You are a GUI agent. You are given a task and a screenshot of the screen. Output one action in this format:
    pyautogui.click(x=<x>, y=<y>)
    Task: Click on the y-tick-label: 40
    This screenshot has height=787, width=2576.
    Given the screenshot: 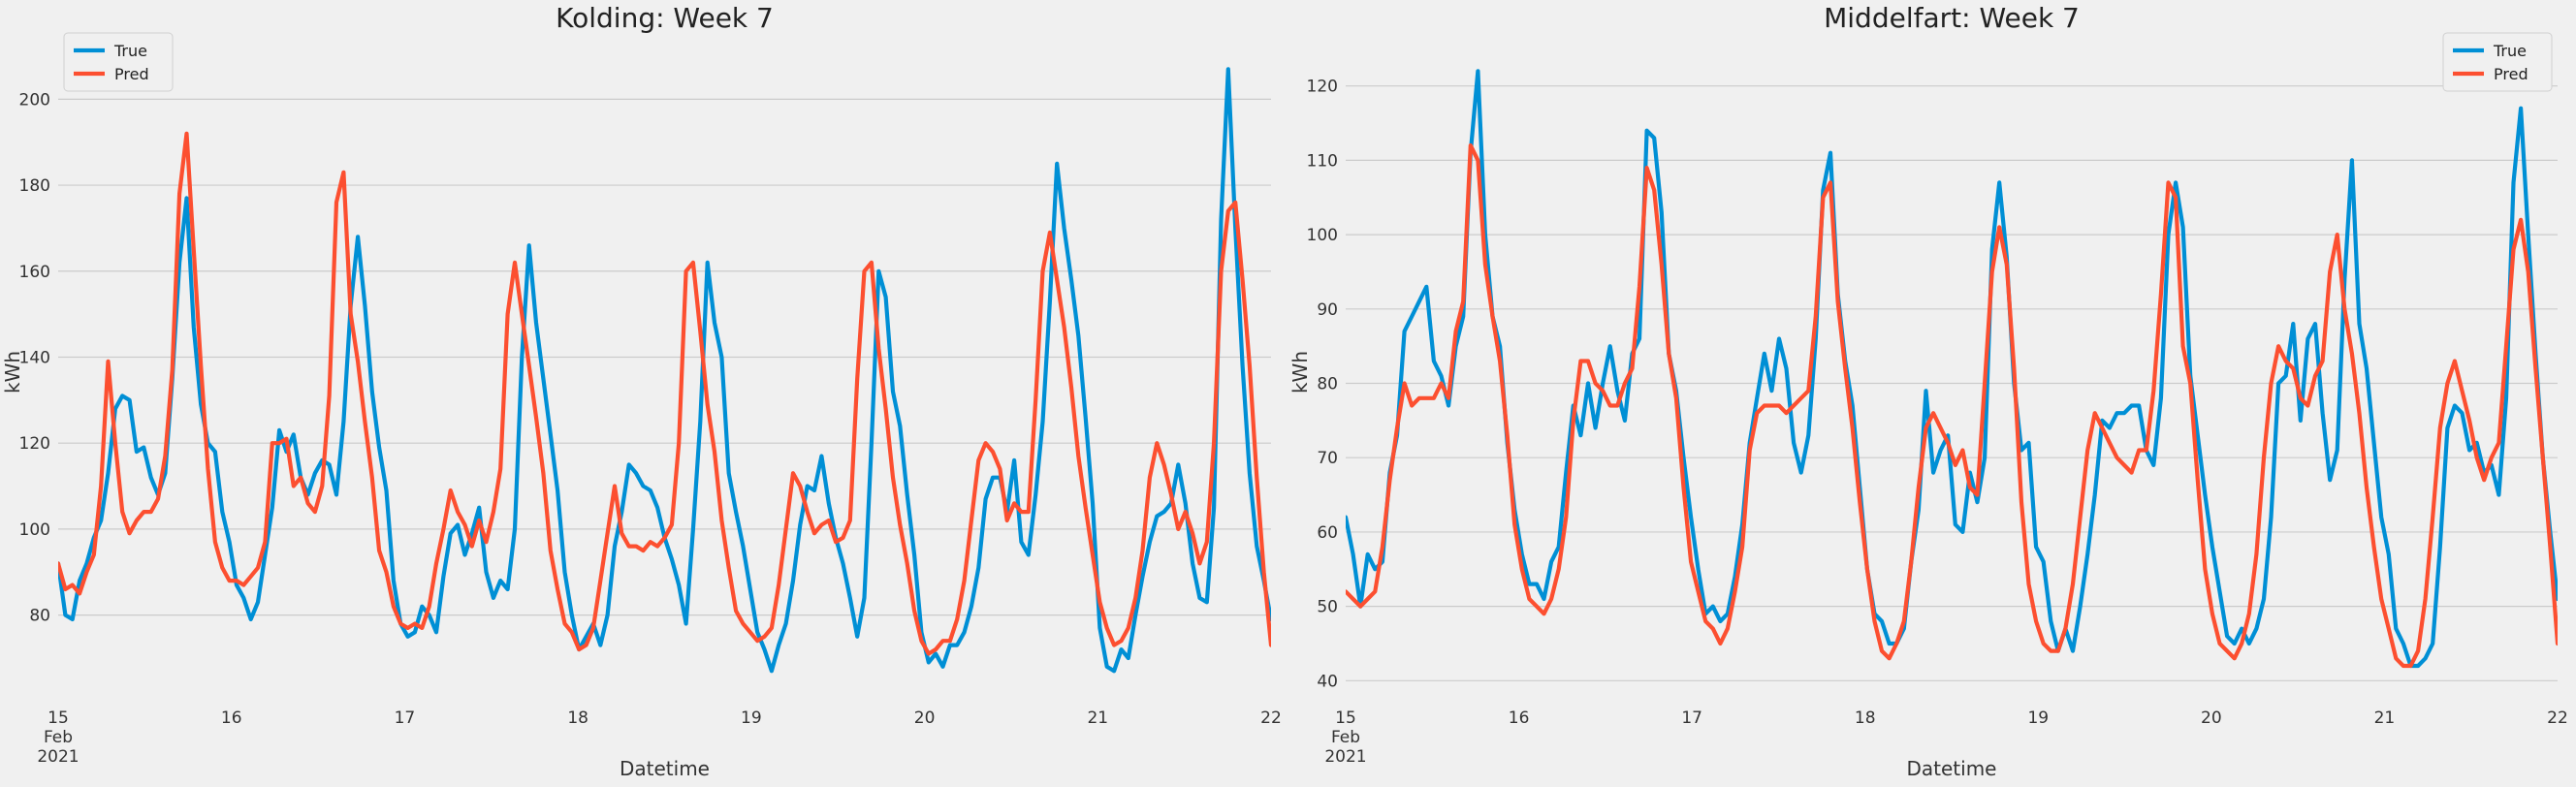 What is the action you would take?
    pyautogui.click(x=1327, y=681)
    